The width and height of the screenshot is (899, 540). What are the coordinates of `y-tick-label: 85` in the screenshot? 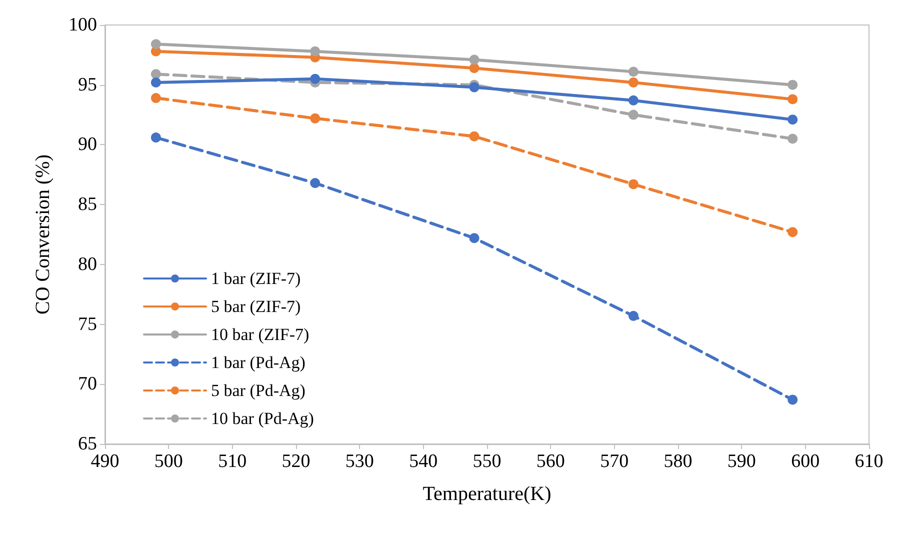 It's located at (87, 205).